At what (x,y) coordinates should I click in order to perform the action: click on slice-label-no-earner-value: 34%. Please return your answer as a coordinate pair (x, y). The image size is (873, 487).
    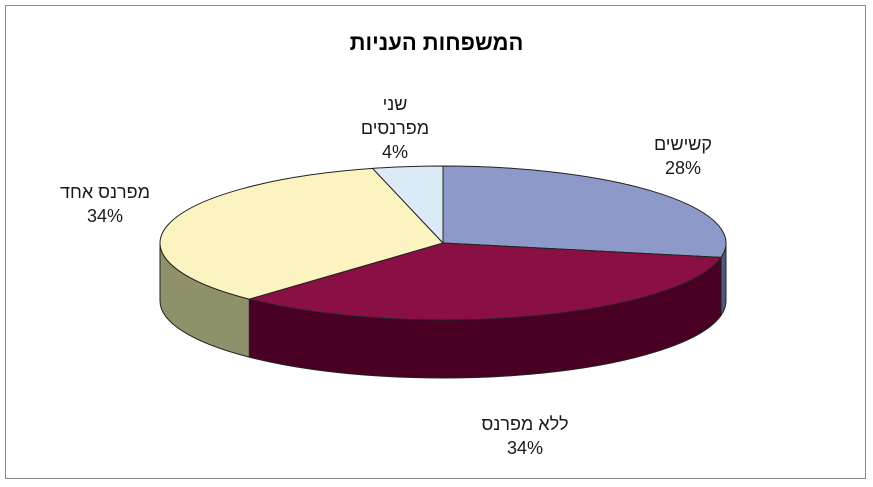
    Looking at the image, I should click on (525, 448).